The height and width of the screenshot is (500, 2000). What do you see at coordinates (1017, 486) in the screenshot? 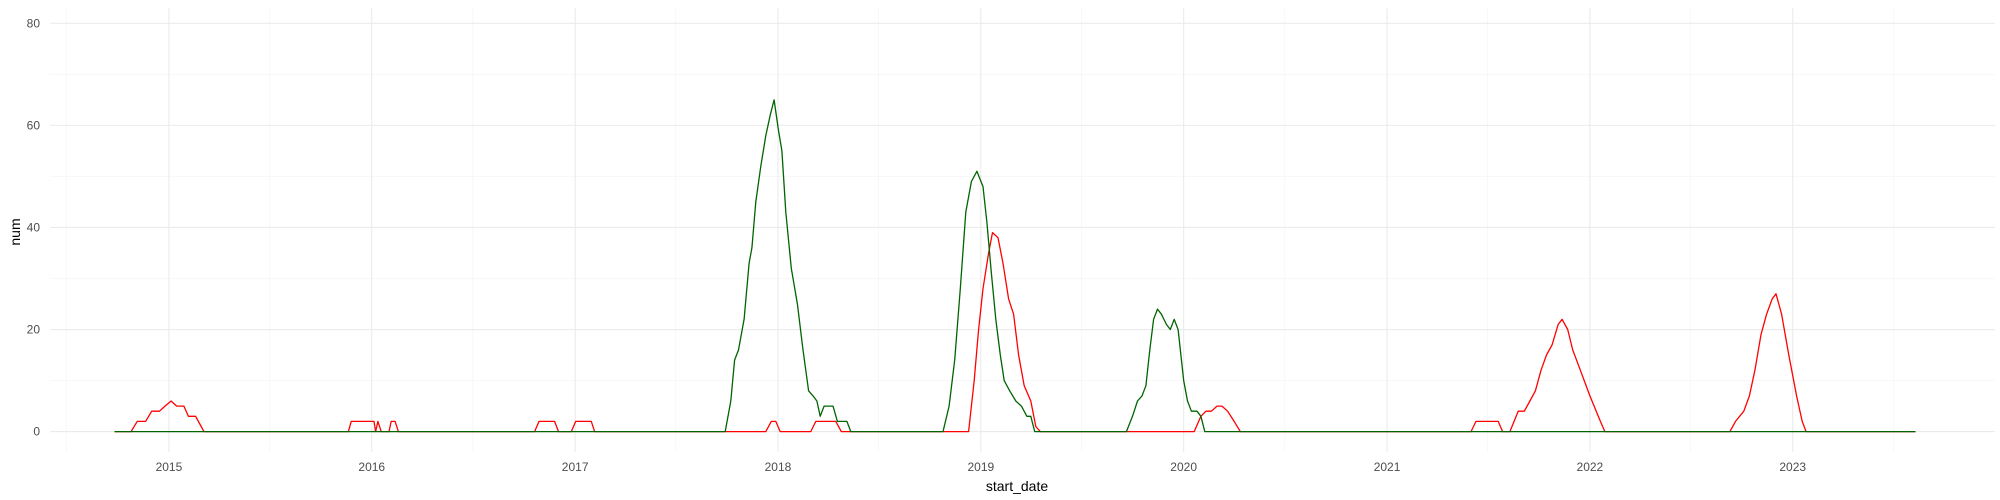
I see `x-axis-title: start_date` at bounding box center [1017, 486].